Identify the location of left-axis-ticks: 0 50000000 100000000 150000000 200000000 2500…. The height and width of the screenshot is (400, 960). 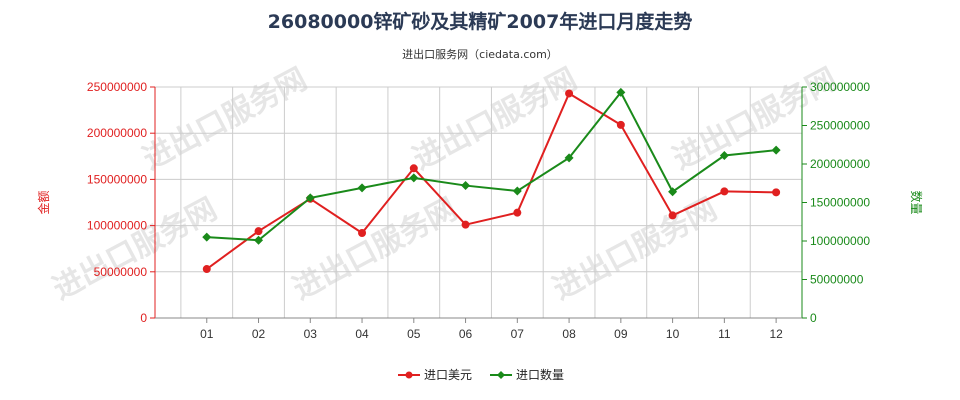
(121, 202).